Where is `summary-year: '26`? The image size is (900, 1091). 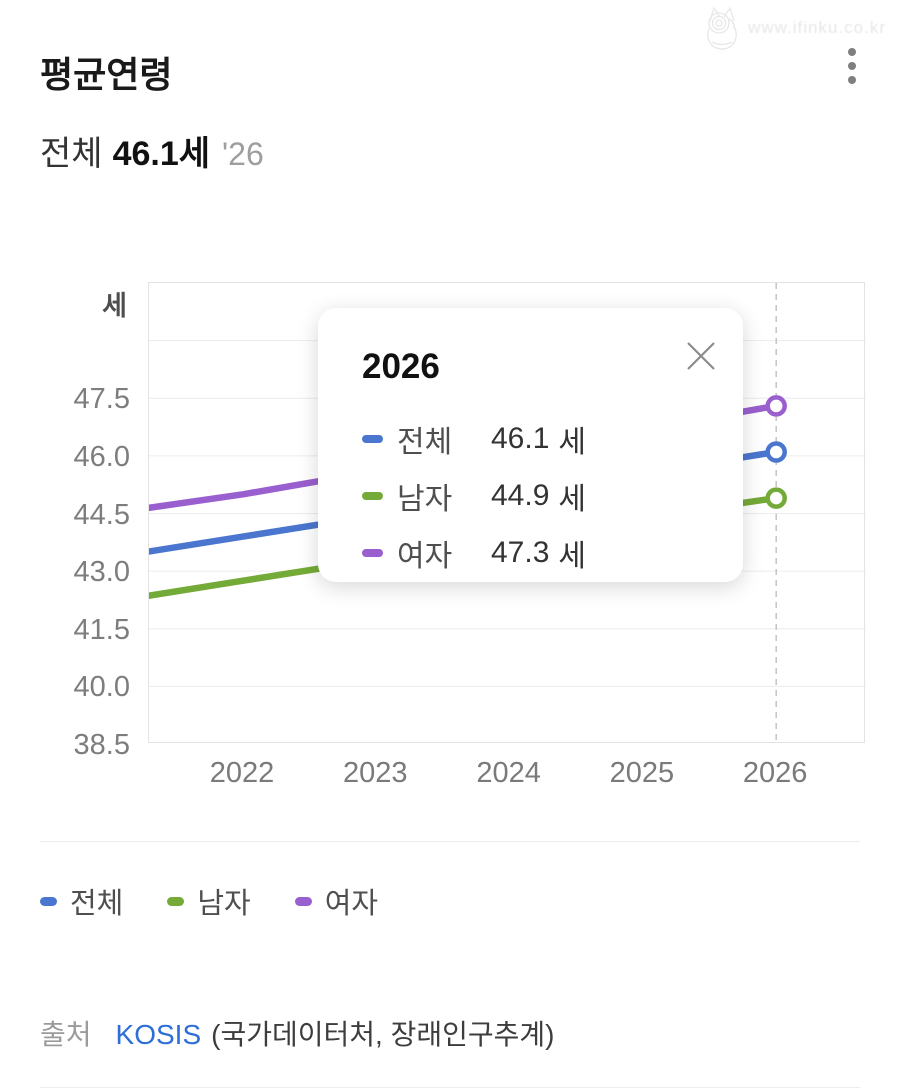 summary-year: '26 is located at coordinates (243, 154).